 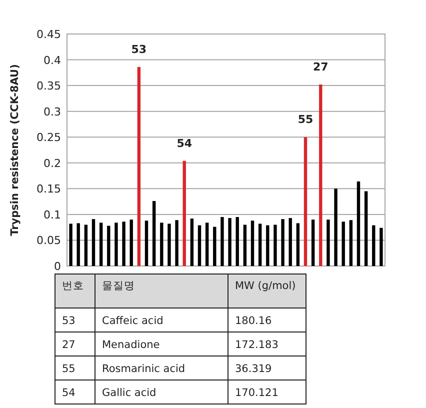 I want to click on annotation: 54, so click(x=184, y=143).